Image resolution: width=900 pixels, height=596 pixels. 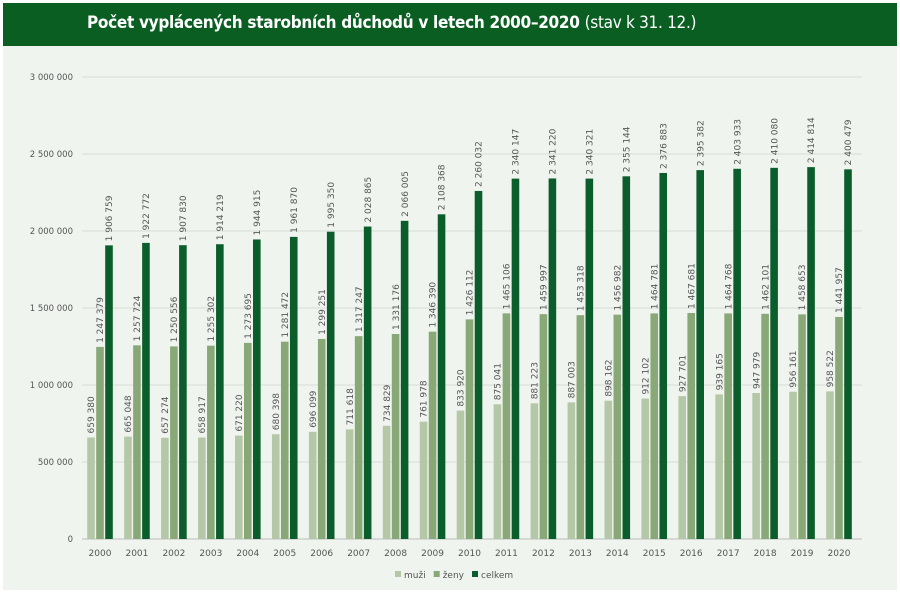 I want to click on data-label: 658 917, so click(x=203, y=414).